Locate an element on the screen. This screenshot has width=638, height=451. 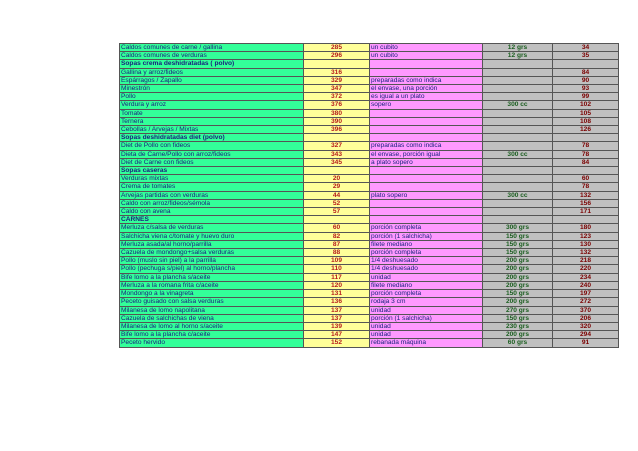
cell-food-name: Gallina y arroz/fideos is located at coordinates (211, 72).